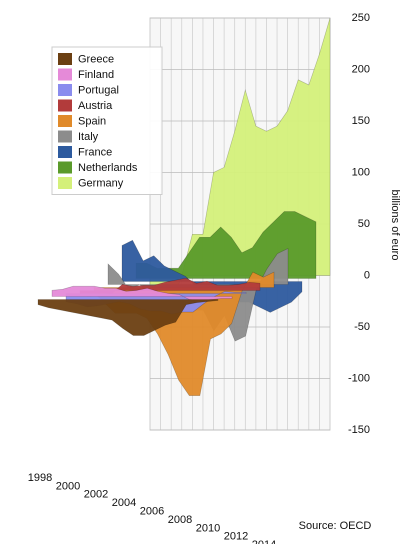  I want to click on legend-label: Germany, so click(101, 183).